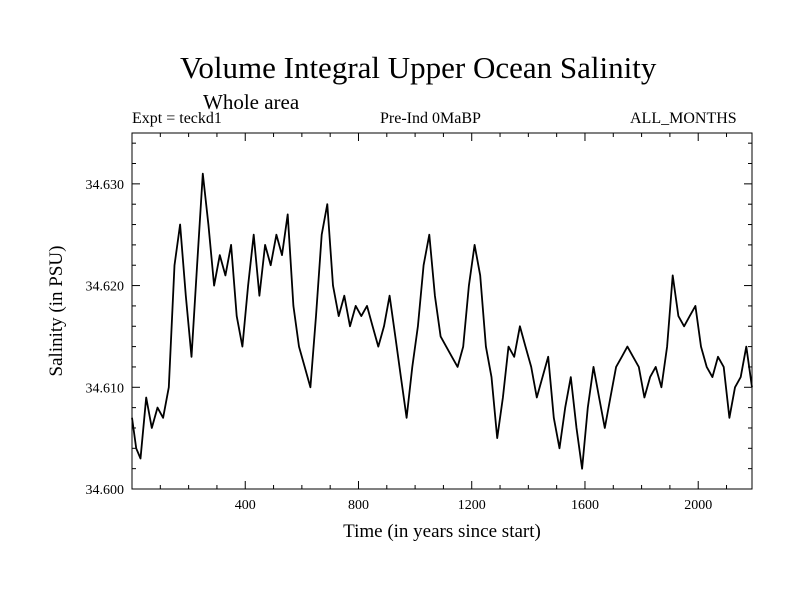 The image size is (800, 600). I want to click on experiment-label: Expt = teckd1, so click(177, 118).